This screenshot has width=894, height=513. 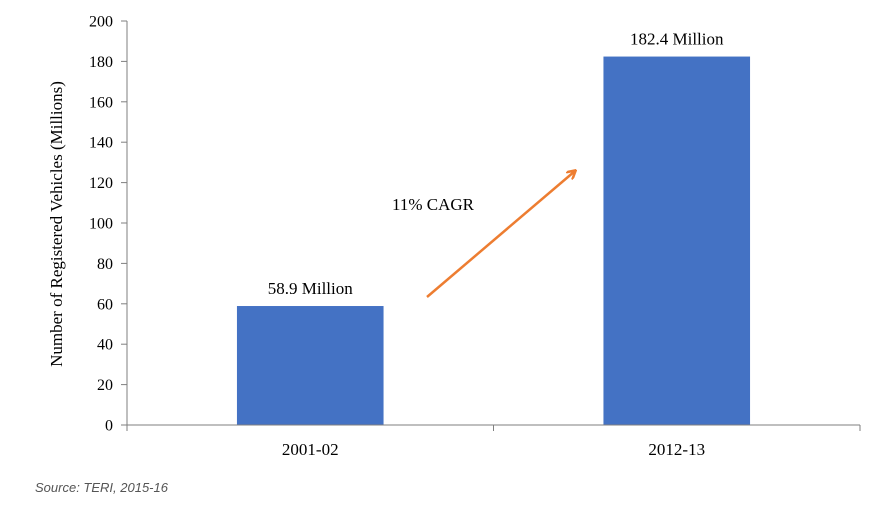 What do you see at coordinates (101, 143) in the screenshot?
I see `y-tick-label: 140` at bounding box center [101, 143].